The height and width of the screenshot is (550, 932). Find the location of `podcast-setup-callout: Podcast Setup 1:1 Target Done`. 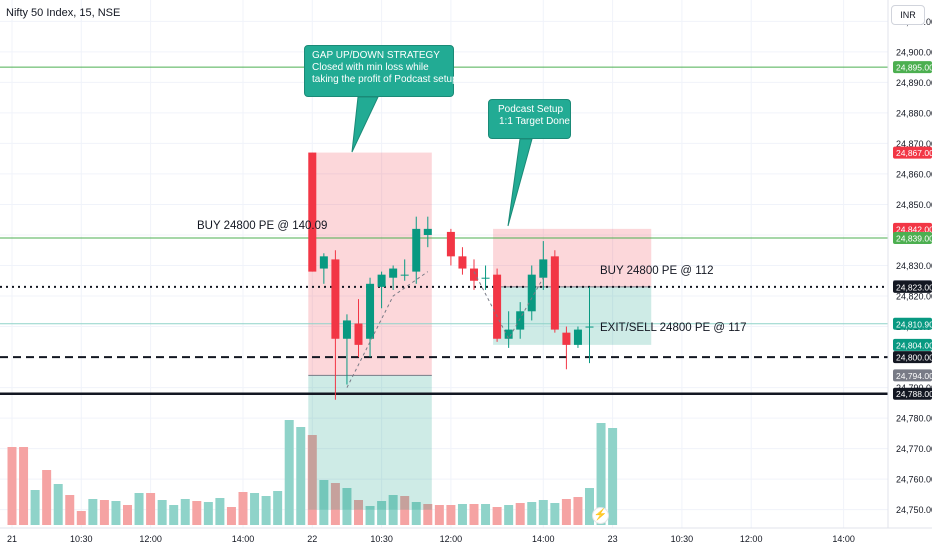

podcast-setup-callout: Podcast Setup 1:1 Target Done is located at coordinates (529, 119).